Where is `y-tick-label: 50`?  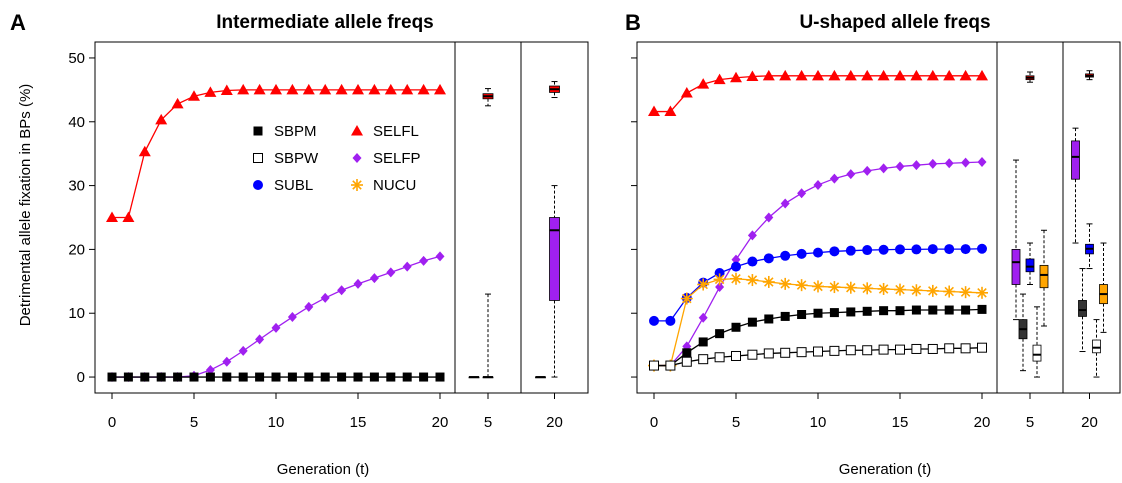
y-tick-label: 50 is located at coordinates (76, 58).